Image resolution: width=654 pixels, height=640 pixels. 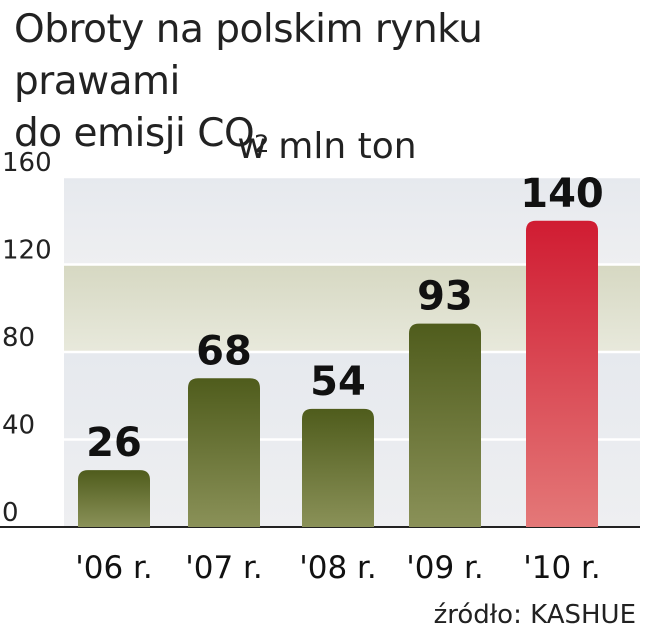 I want to click on x-tick-label-1: '06 r., so click(x=114, y=568).